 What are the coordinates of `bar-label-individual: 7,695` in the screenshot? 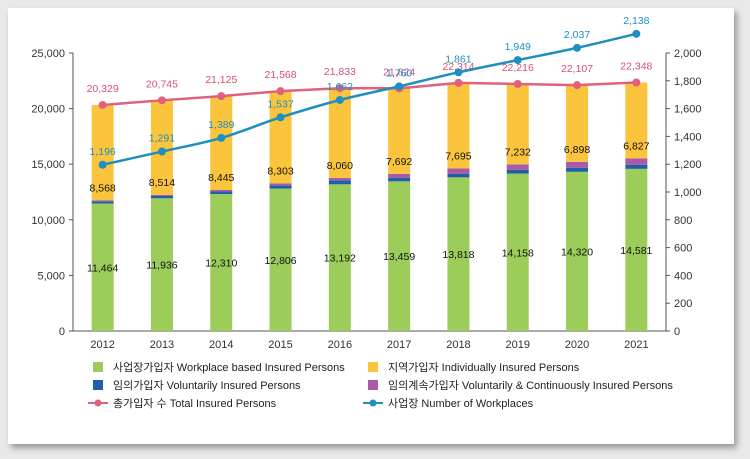 It's located at (458, 157).